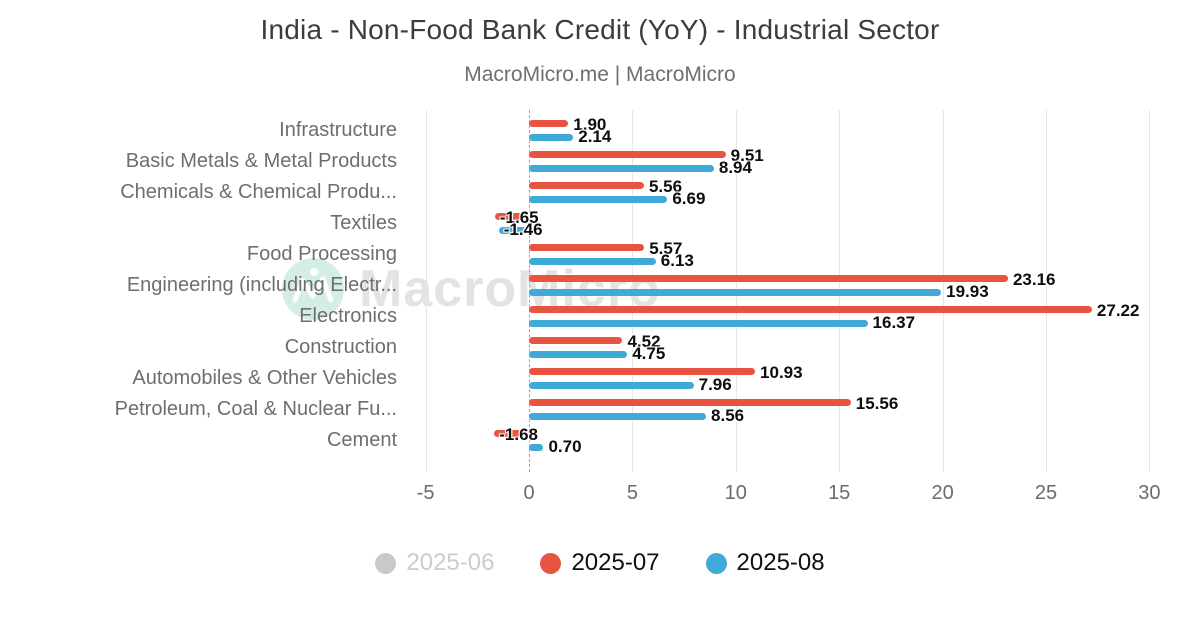 This screenshot has width=1200, height=630. I want to click on gridline--5, so click(426, 291).